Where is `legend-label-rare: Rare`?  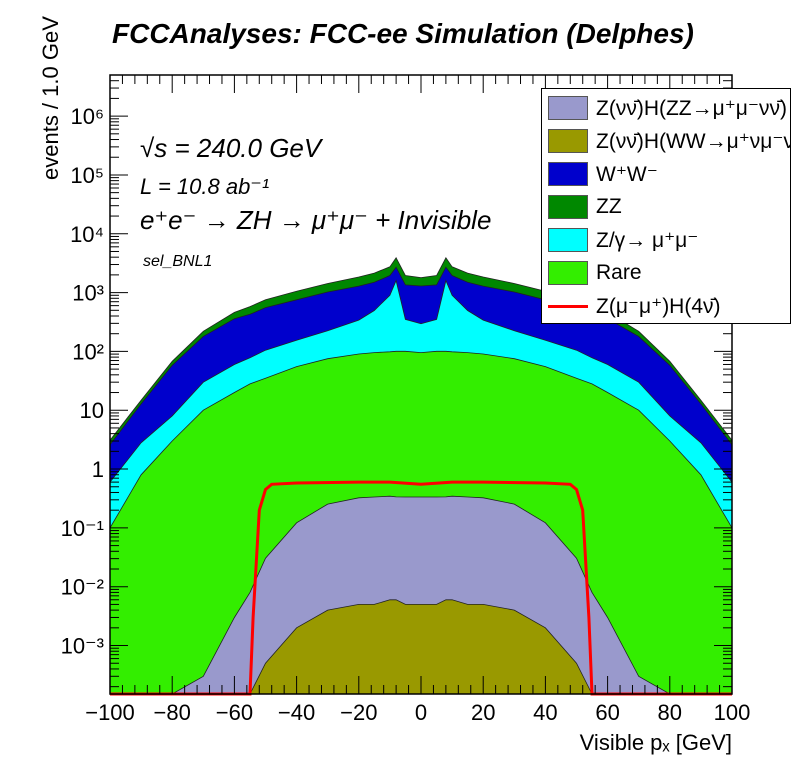 legend-label-rare: Rare is located at coordinates (619, 272).